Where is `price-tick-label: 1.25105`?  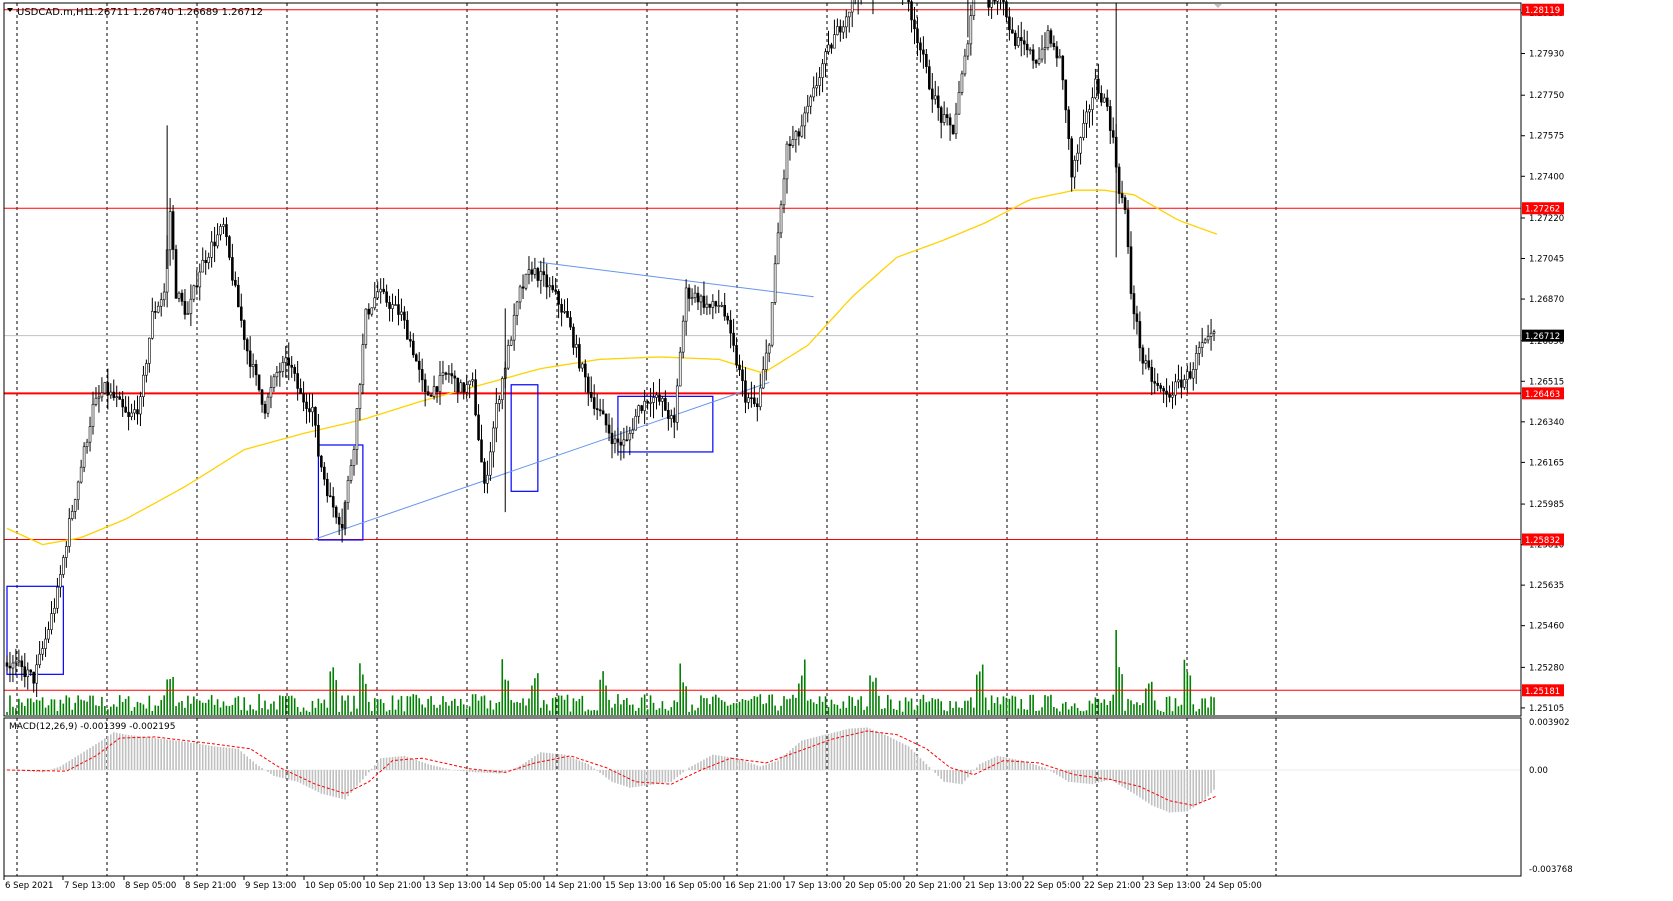 price-tick-label: 1.25105 is located at coordinates (1546, 709).